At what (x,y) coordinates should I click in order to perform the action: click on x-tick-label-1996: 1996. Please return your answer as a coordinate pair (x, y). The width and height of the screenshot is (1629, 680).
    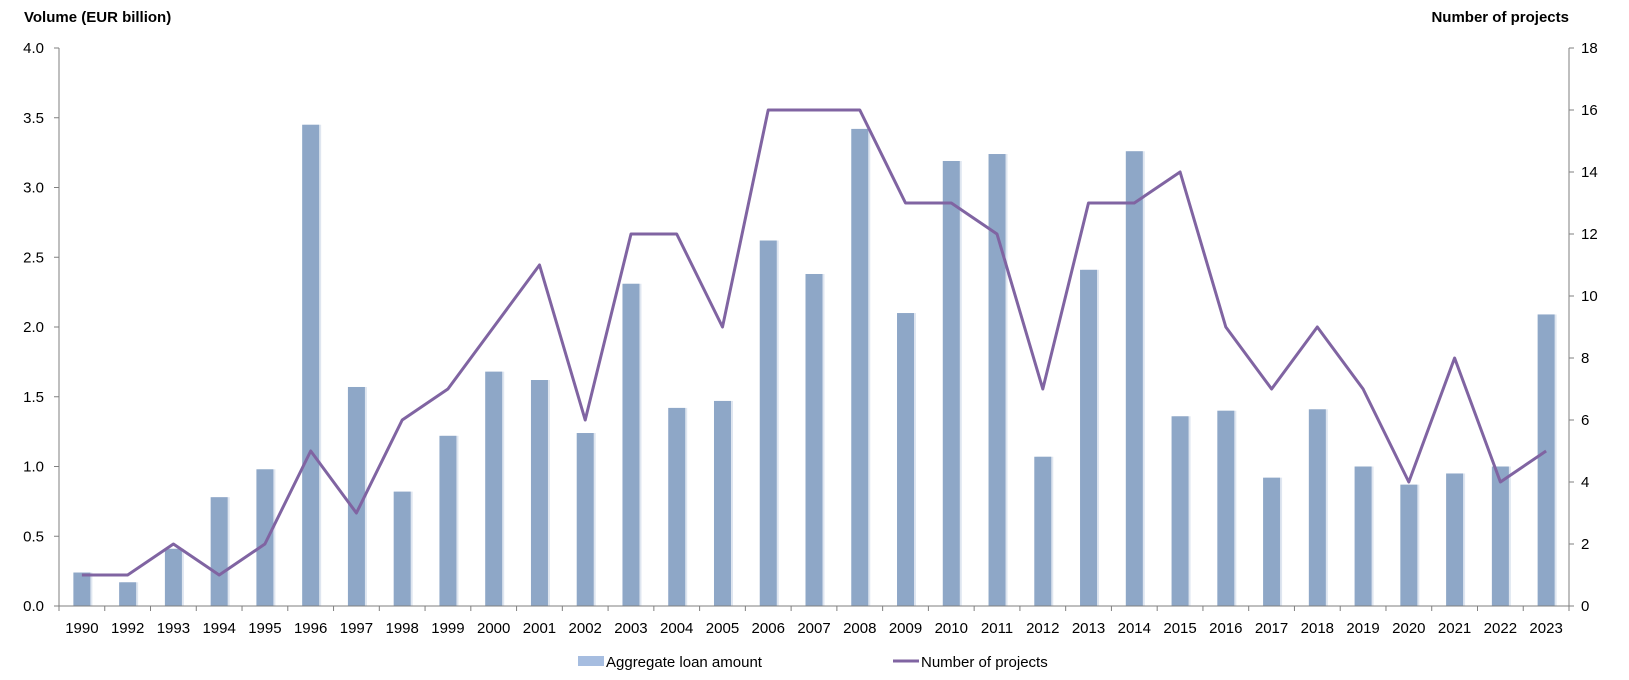
    Looking at the image, I should click on (310, 628).